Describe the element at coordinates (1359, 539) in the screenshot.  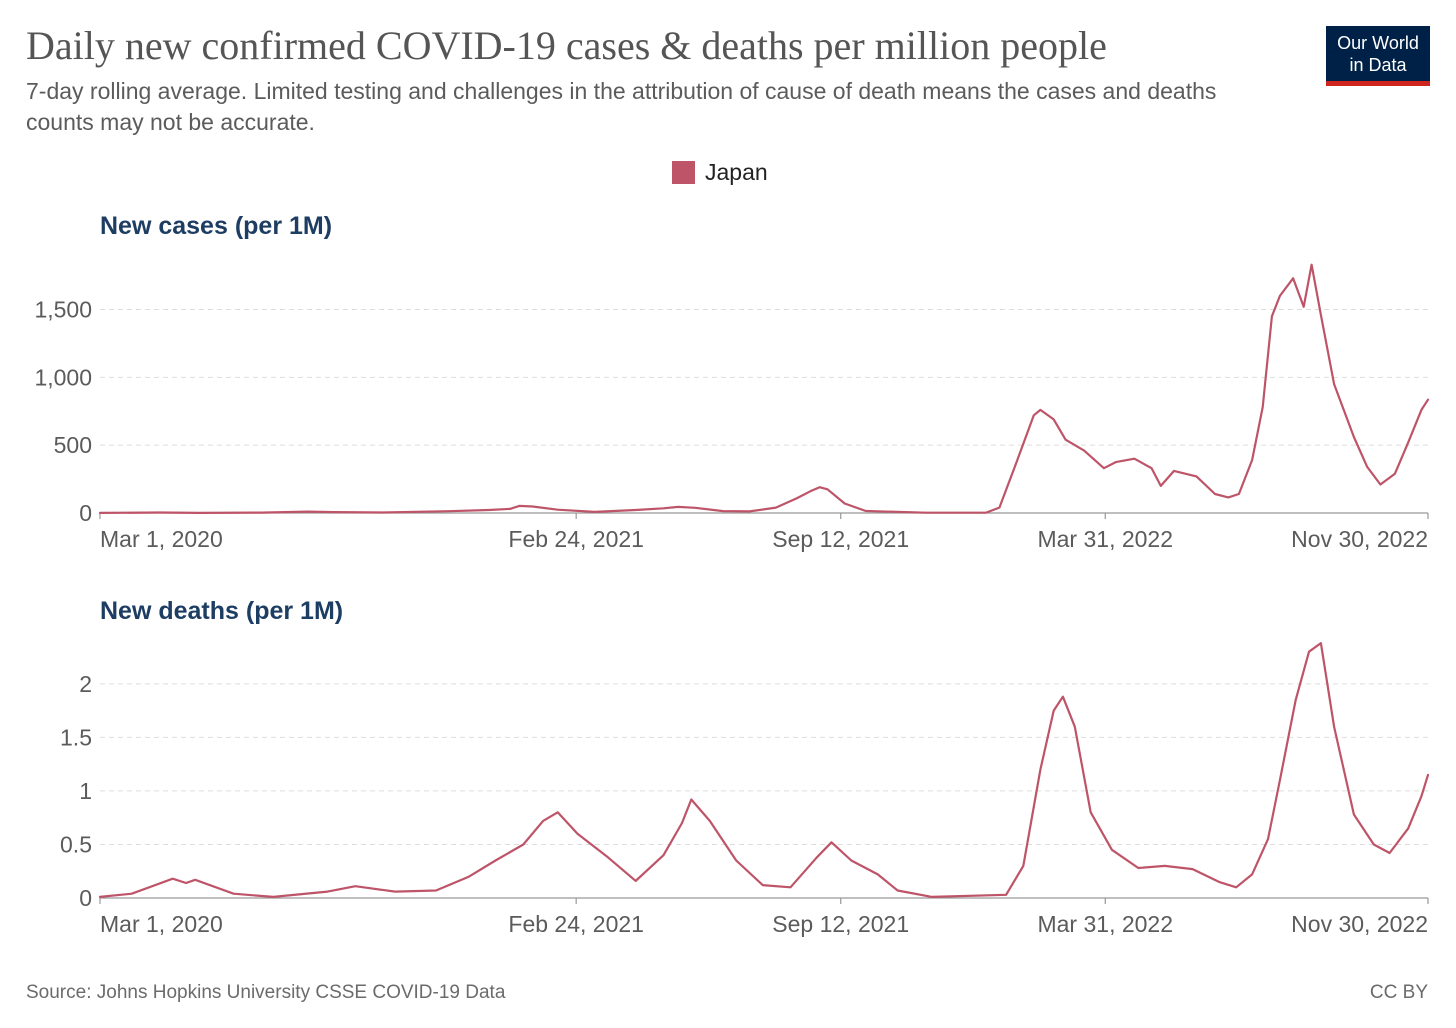
I see `cases-x-tick-label: Nov 30, 2022` at that location.